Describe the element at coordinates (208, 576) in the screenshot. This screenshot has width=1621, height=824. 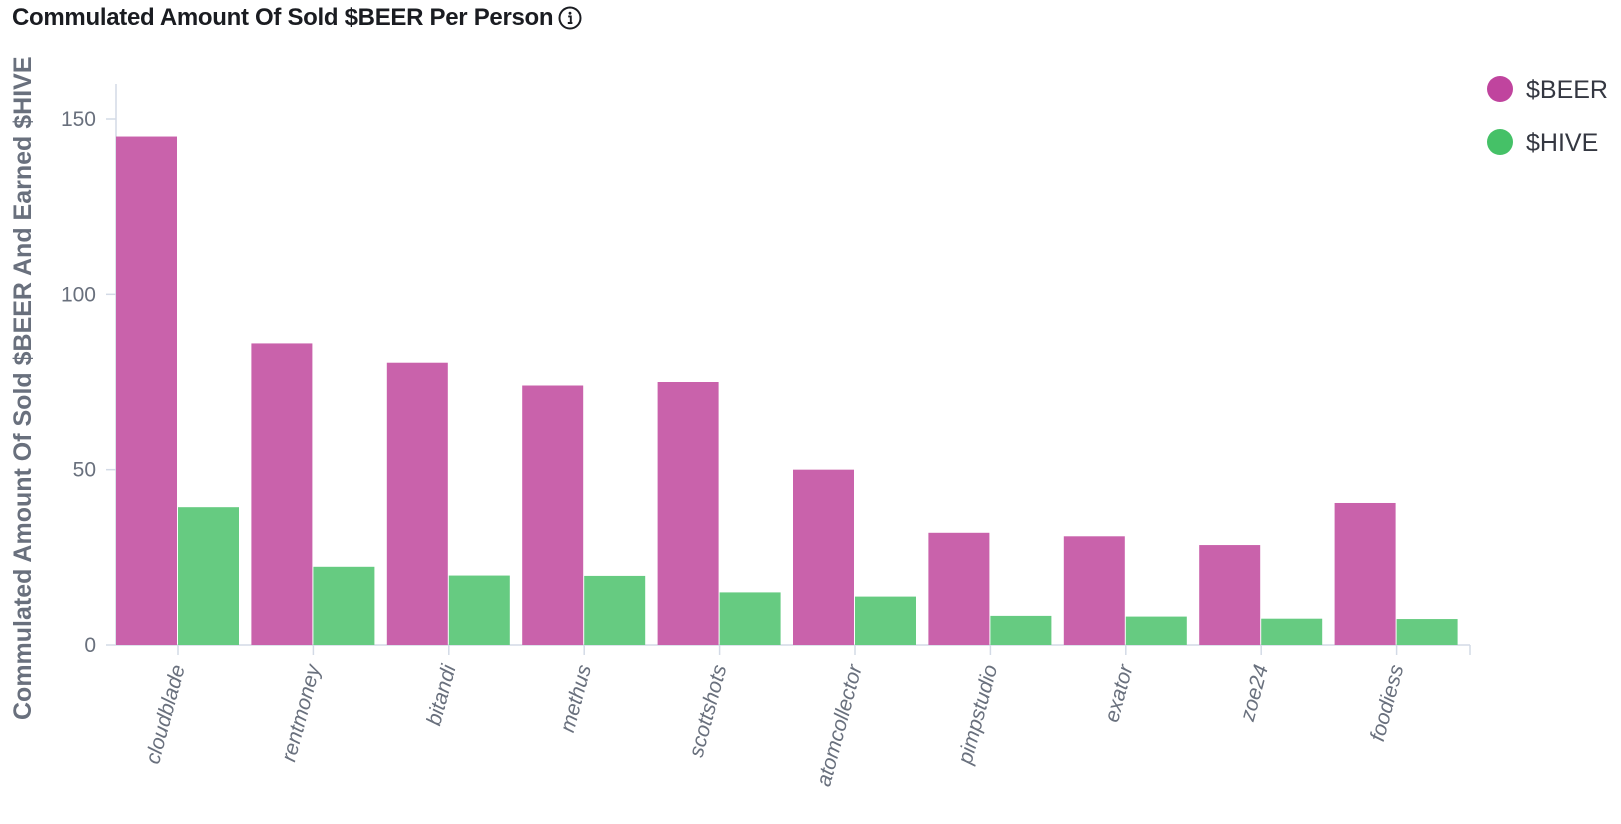
I see `bar-hive-cloudblade` at that location.